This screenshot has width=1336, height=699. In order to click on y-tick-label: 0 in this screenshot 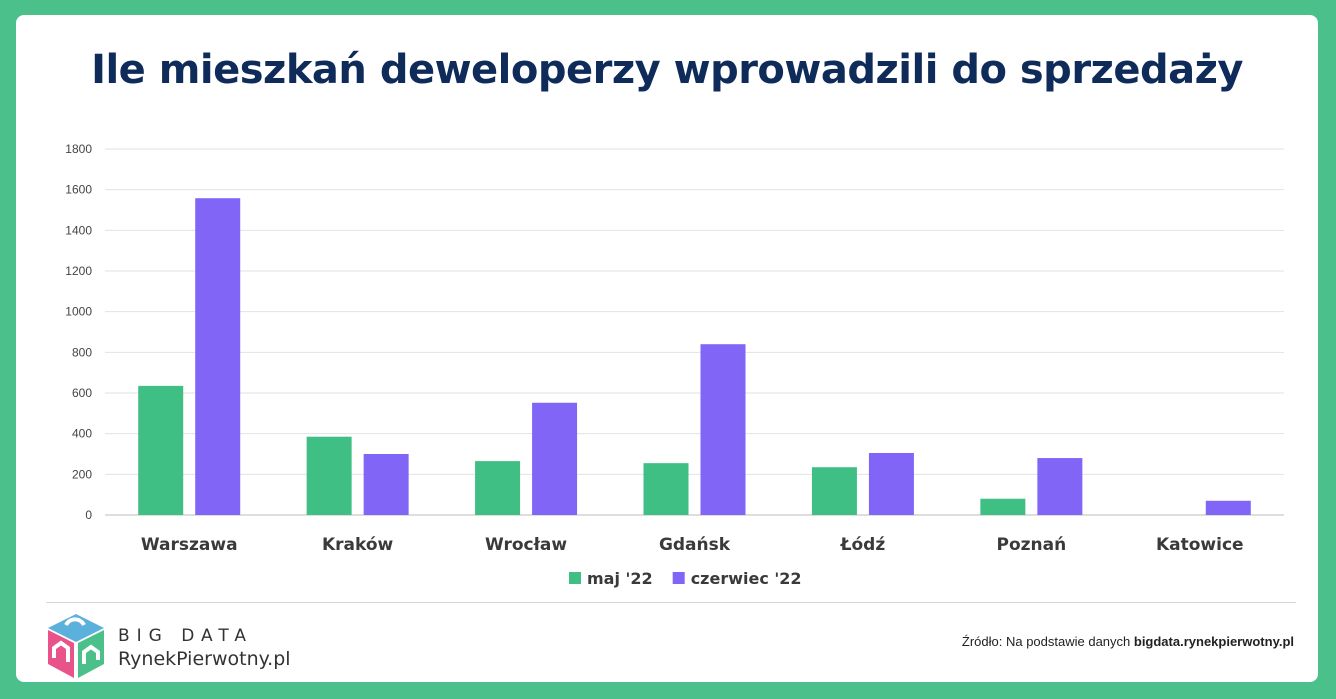, I will do `click(88, 515)`.